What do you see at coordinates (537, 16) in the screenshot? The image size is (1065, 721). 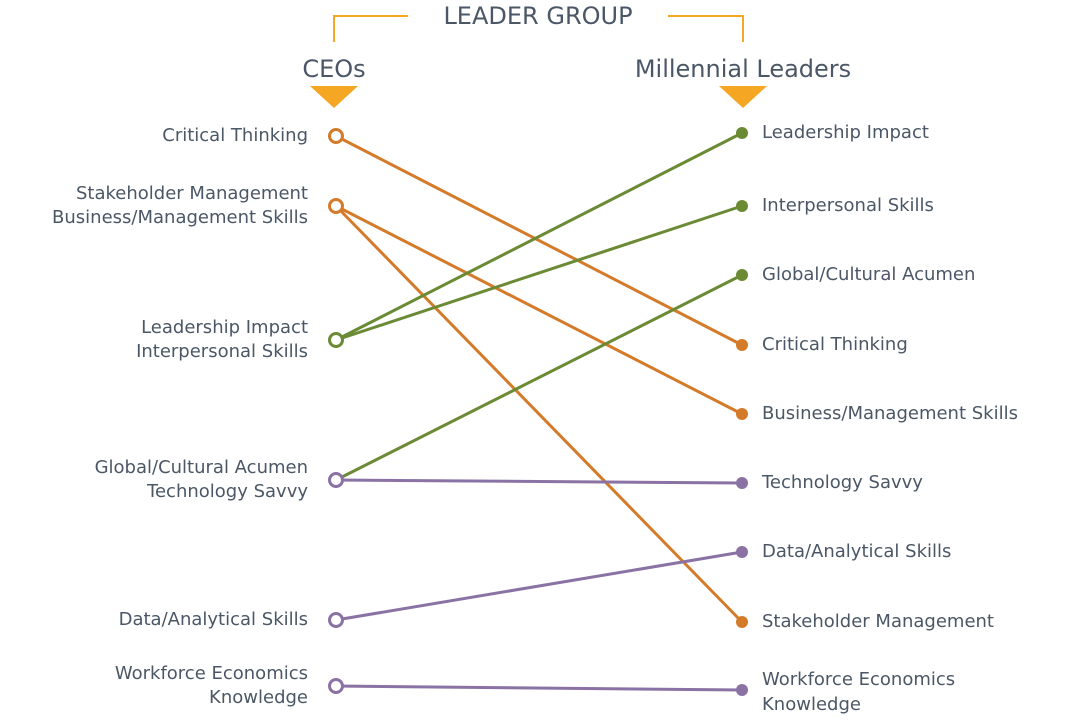 I see `header-title: LEADER GROUP` at bounding box center [537, 16].